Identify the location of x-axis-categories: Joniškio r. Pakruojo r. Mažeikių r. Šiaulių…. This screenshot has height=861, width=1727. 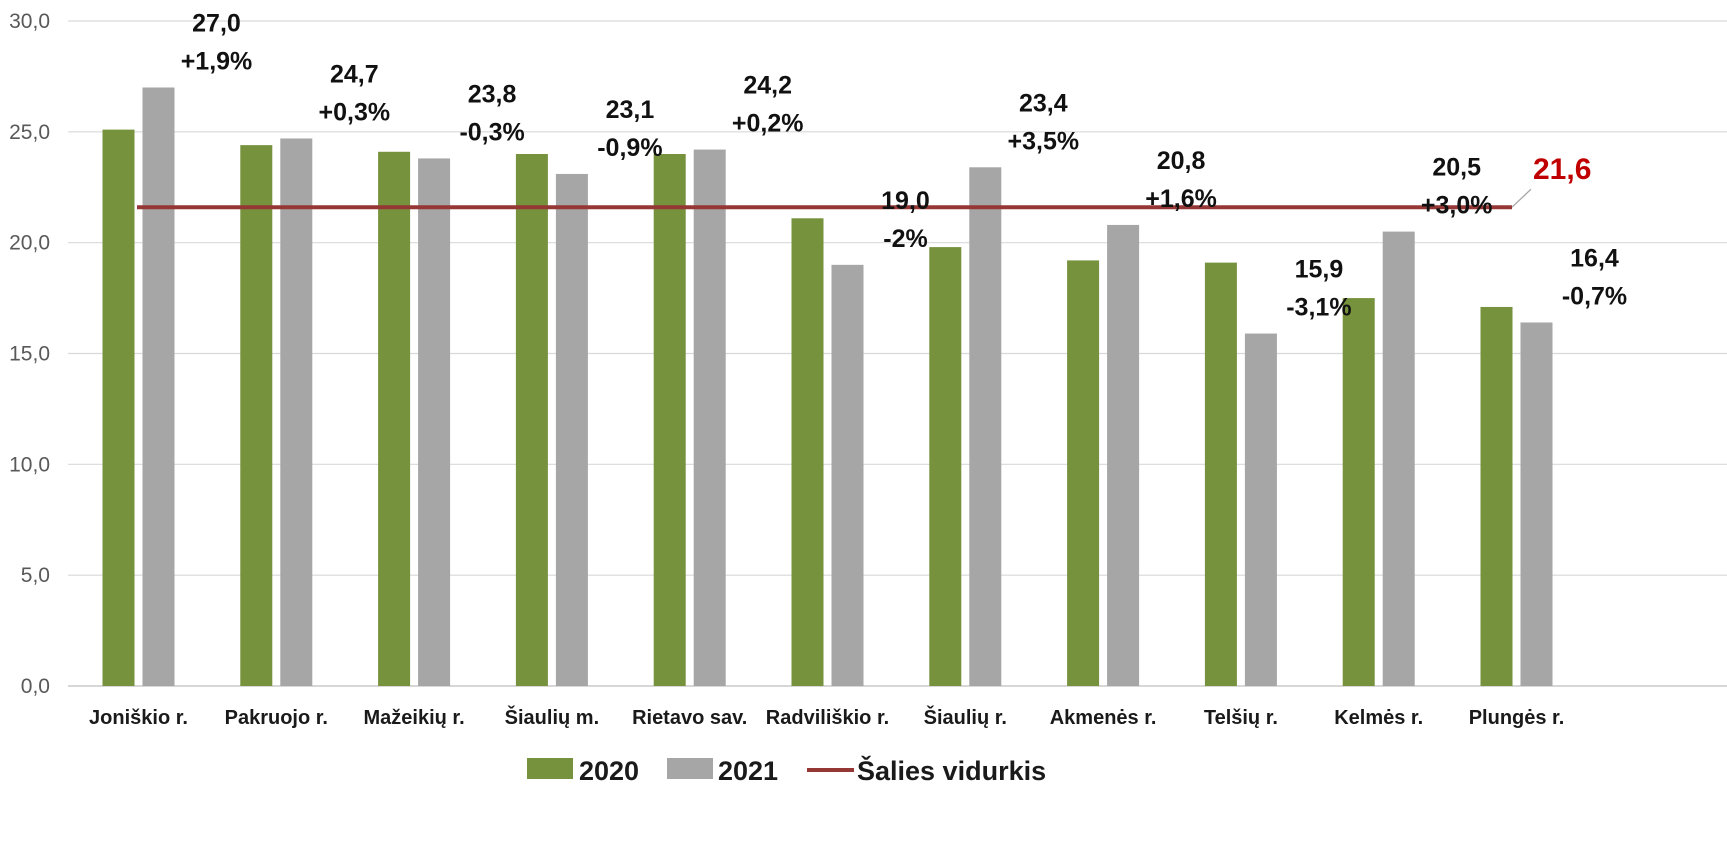
(826, 717).